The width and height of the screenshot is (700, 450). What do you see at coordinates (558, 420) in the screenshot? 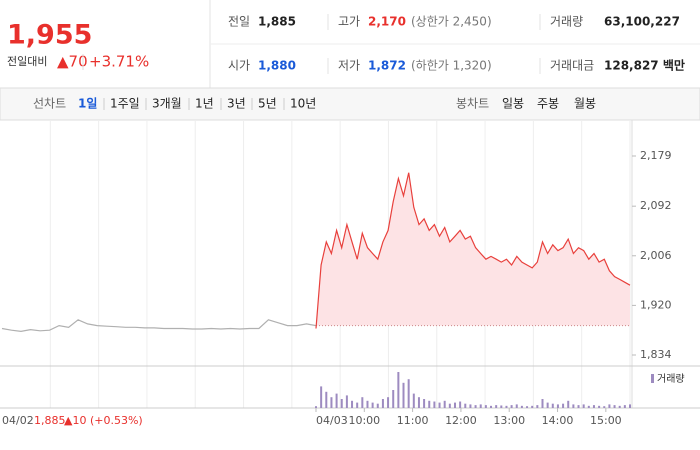
I see `x-tick-label: 14:00` at bounding box center [558, 420].